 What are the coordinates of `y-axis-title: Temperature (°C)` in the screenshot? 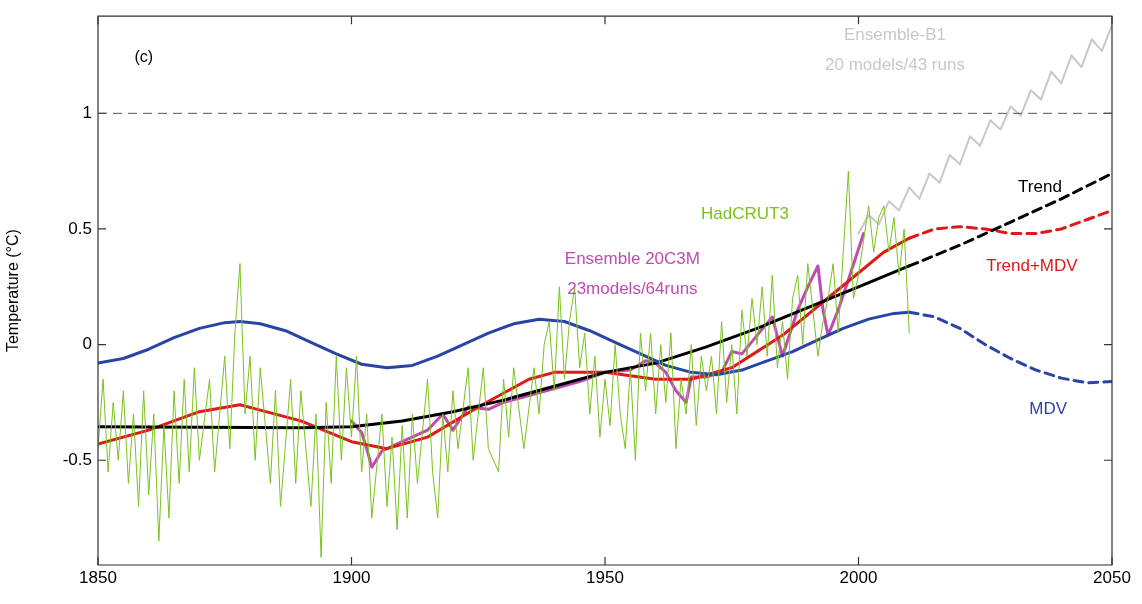 It's located at (13, 291).